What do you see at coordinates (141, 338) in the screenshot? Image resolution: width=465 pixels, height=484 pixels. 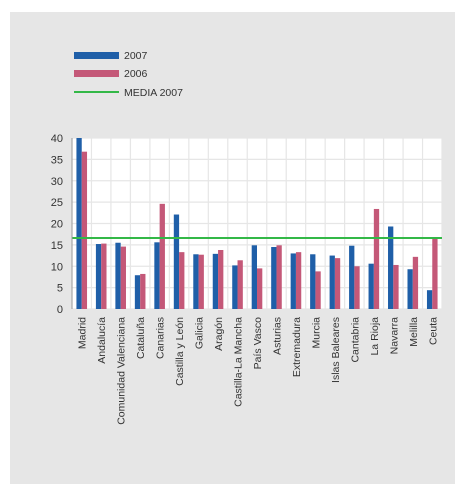 I see `x-tick-label: Cataluña` at bounding box center [141, 338].